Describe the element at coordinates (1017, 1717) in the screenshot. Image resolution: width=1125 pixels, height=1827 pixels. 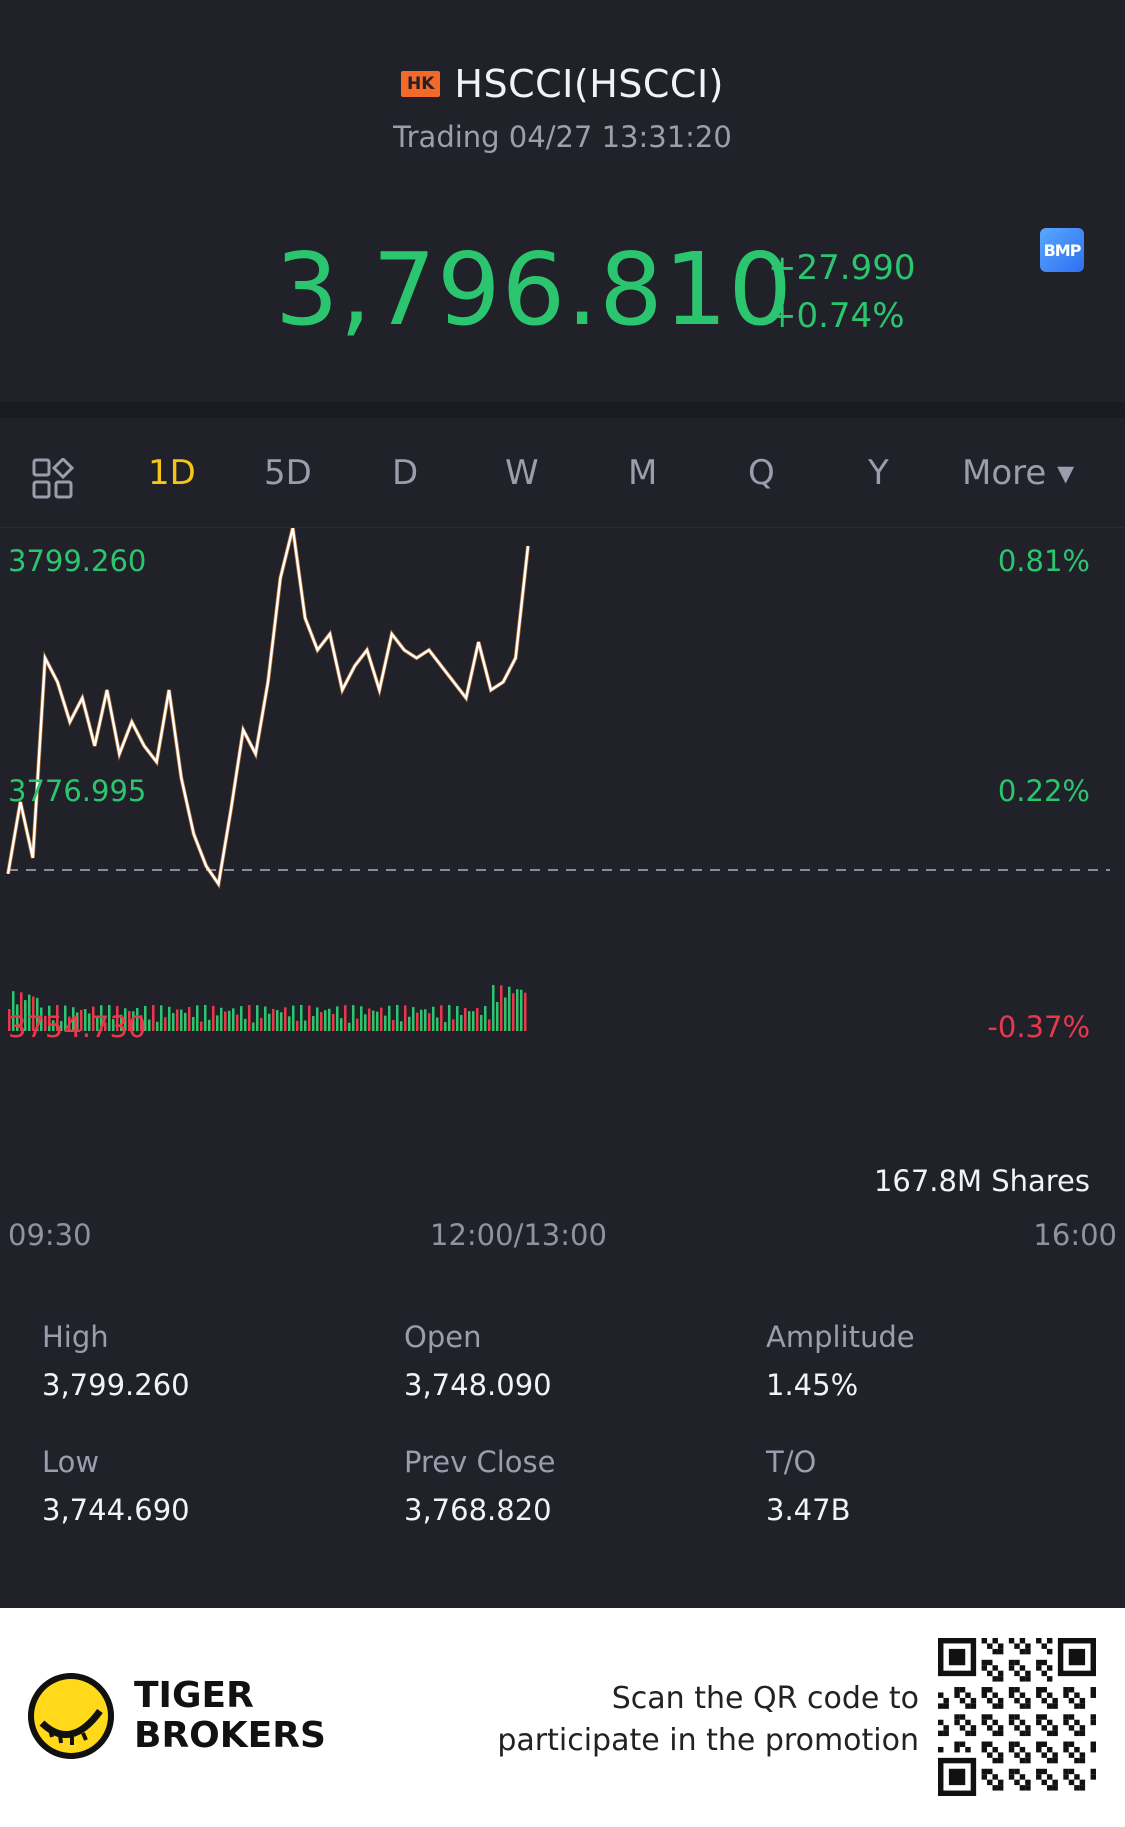
I see `qr-code` at that location.